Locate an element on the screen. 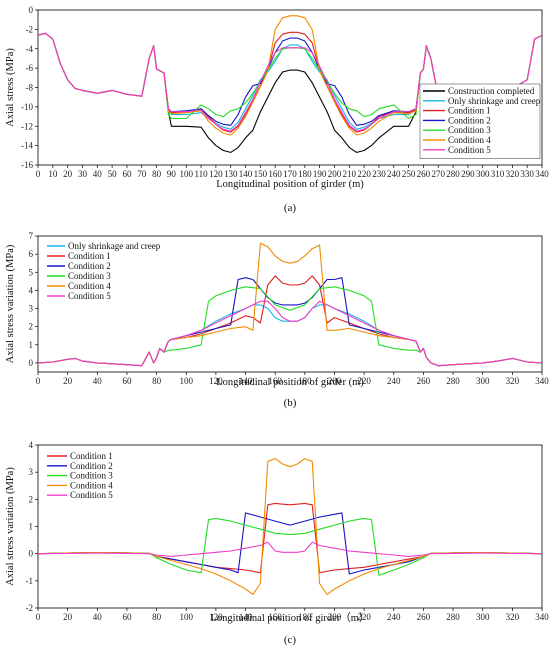 The height and width of the screenshot is (663, 550). y-tick-label: -12 is located at coordinates (27, 126).